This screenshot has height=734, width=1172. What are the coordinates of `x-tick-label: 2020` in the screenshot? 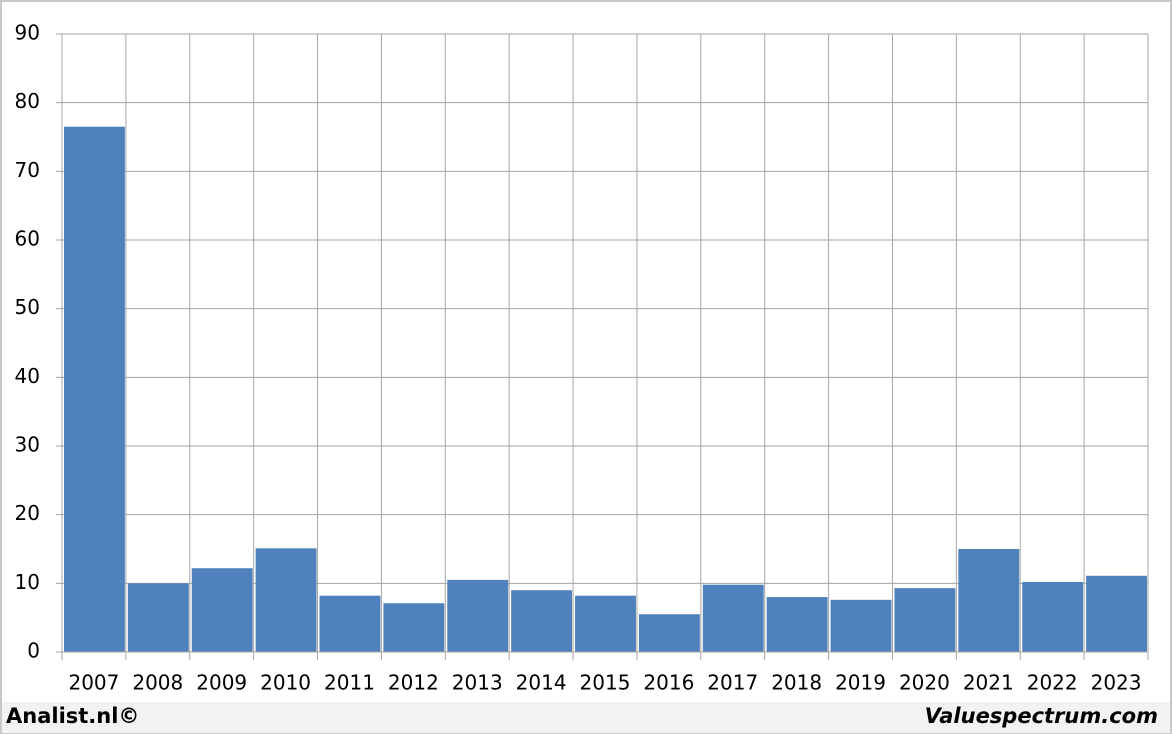 It's located at (924, 683).